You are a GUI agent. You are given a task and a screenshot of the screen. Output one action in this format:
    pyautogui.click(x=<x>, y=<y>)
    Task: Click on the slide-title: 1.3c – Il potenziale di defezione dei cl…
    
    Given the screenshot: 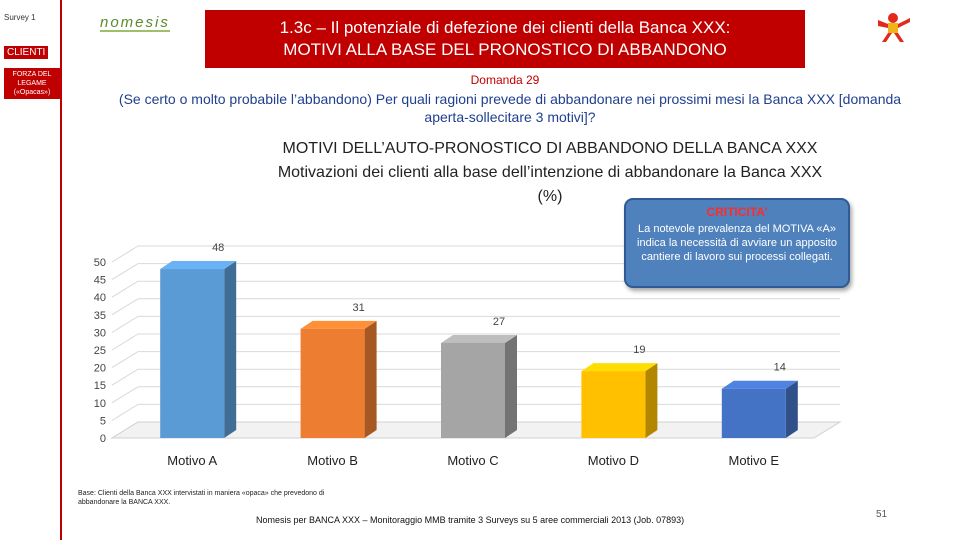 What is the action you would take?
    pyautogui.click(x=505, y=39)
    